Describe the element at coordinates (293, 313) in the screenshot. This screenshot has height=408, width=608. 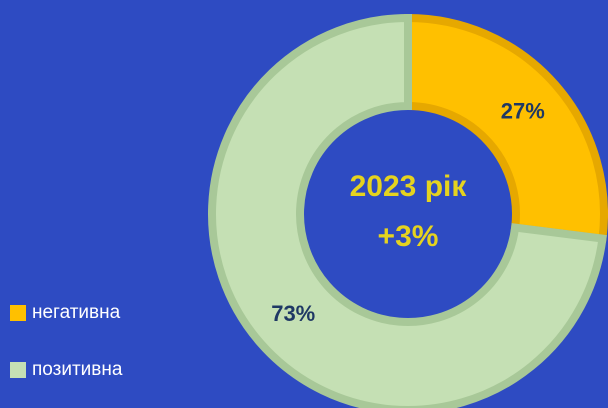
I see `value-label: 73%` at that location.